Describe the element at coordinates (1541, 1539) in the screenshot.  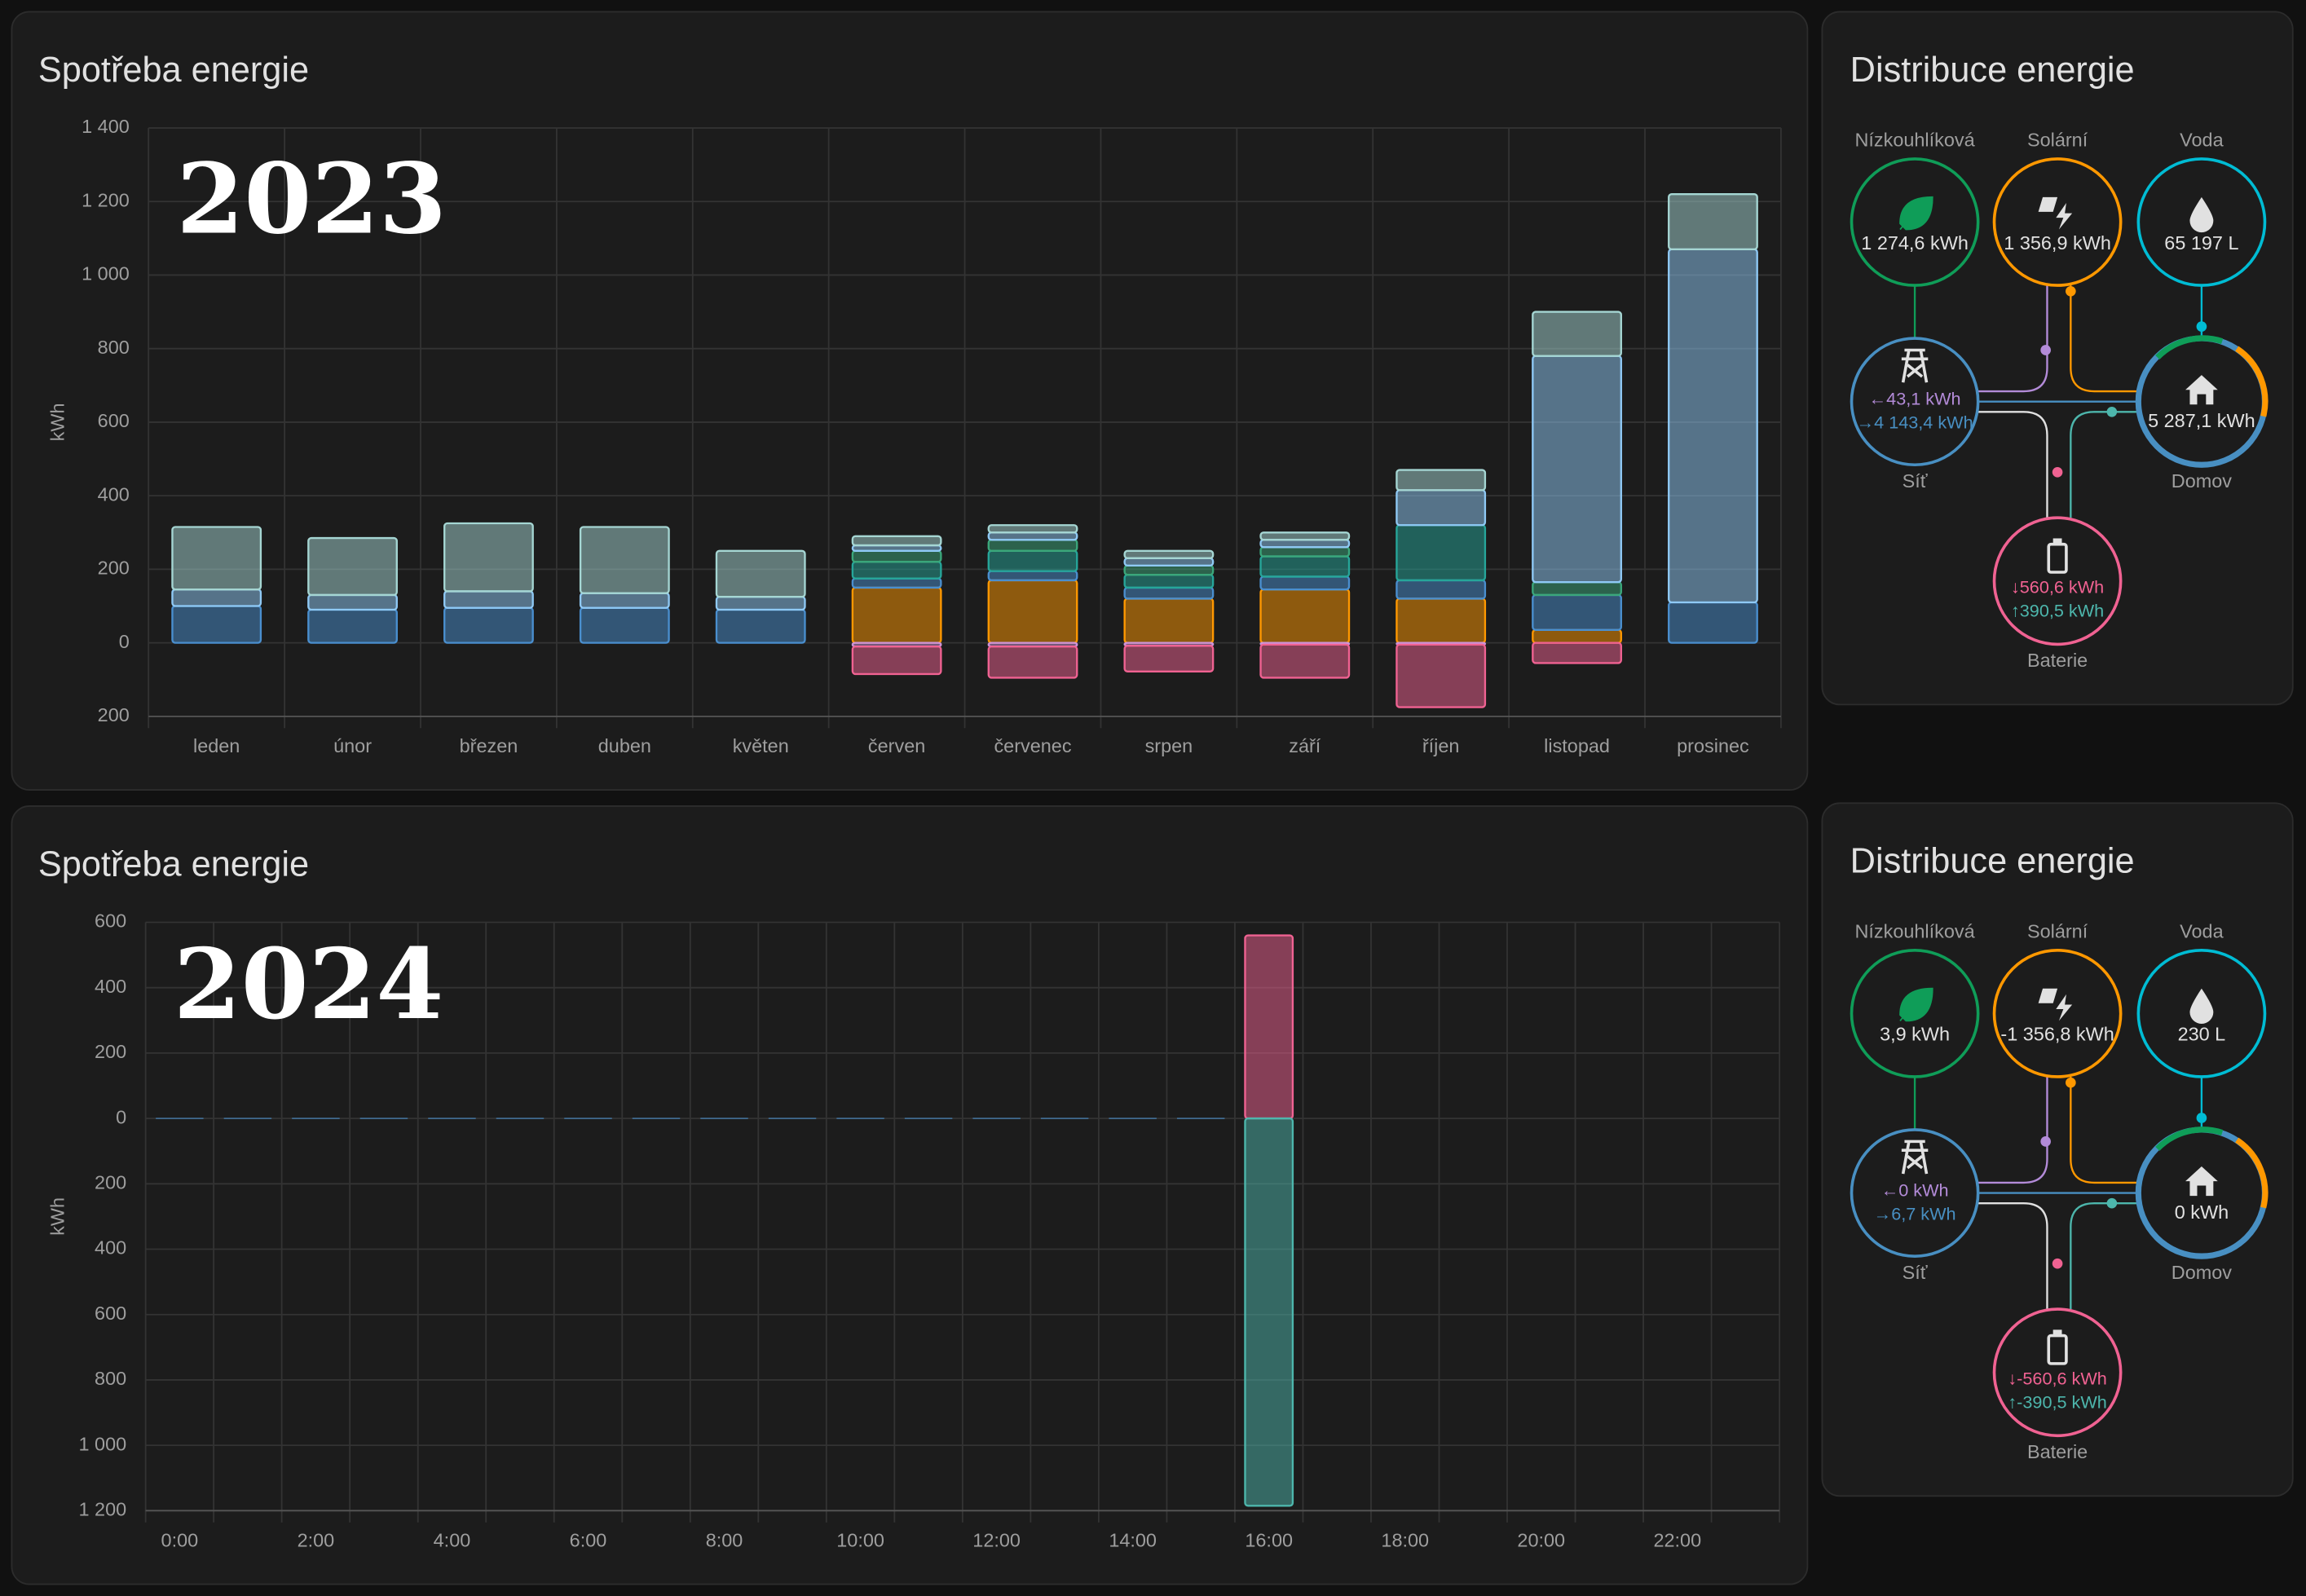
I see `x-tick-label: 20:00` at that location.